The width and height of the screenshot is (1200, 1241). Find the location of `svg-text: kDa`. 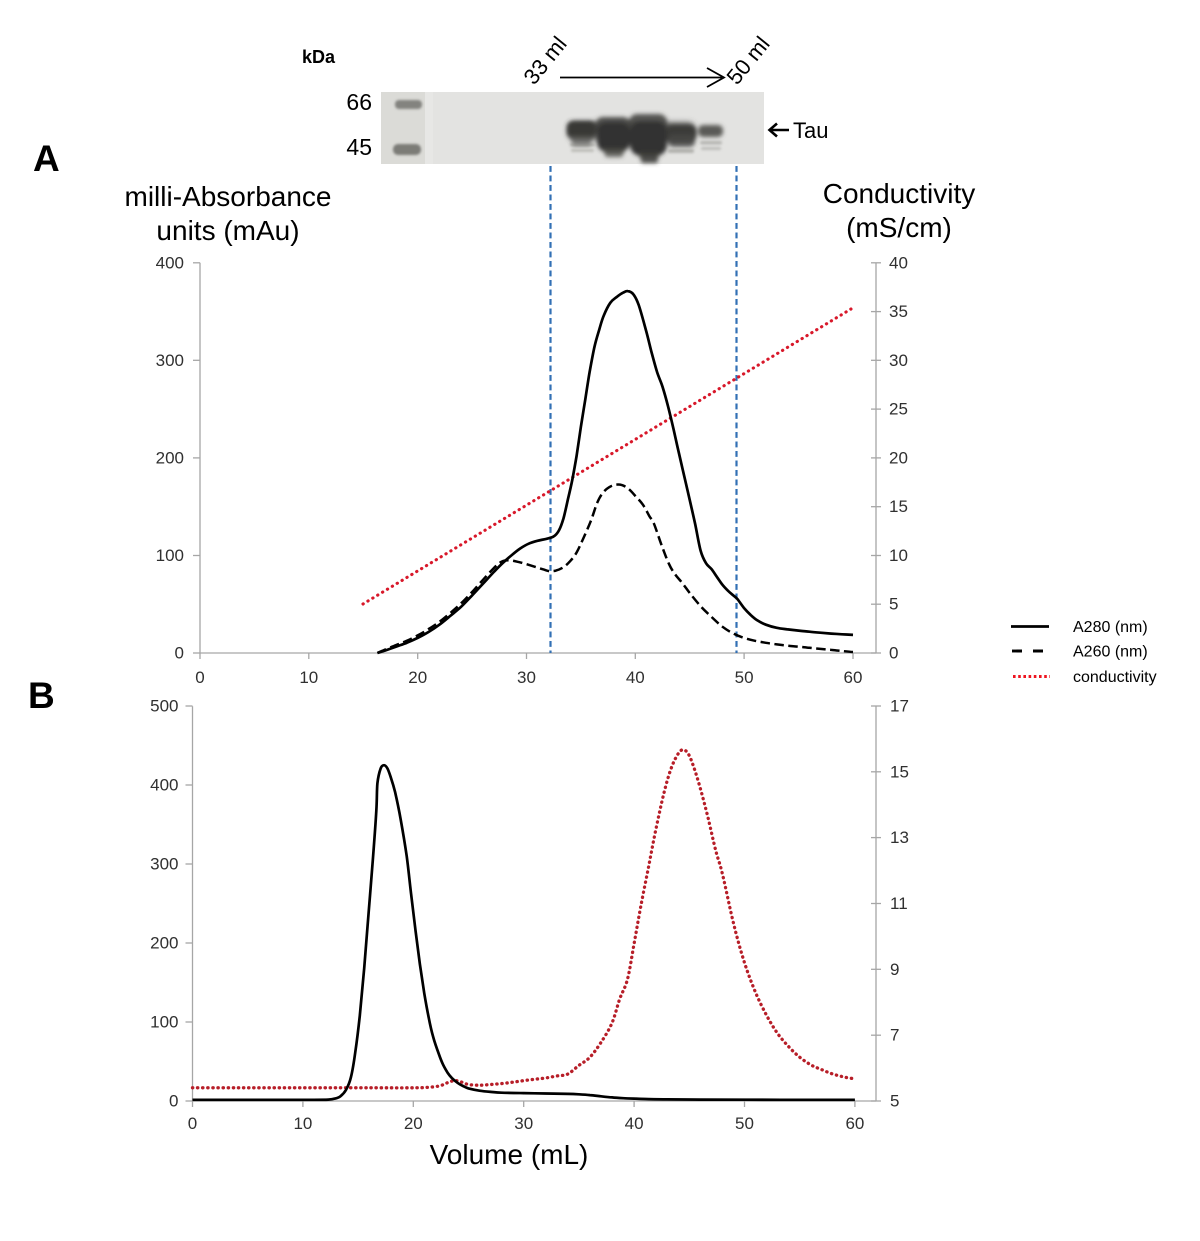

svg-text: kDa is located at coordinates (319, 57).